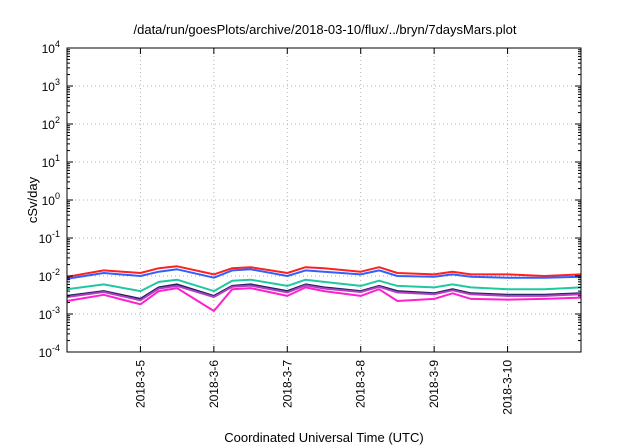 This screenshot has height=448, width=640. Describe the element at coordinates (51, 161) in the screenshot. I see `y-tick-label: 10¹` at that location.